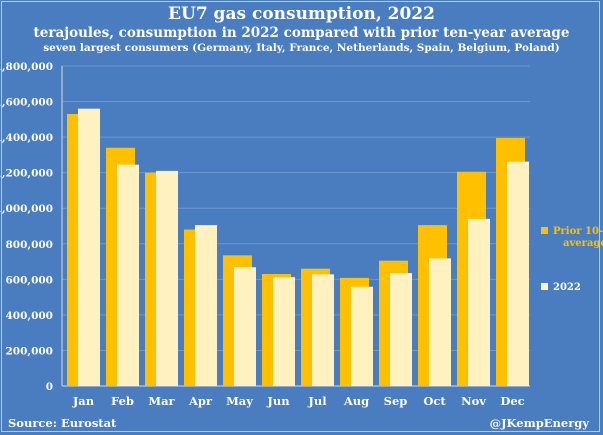 This screenshot has width=603, height=435. Describe the element at coordinates (301, 14) in the screenshot. I see `chart-title: EU7 gas consumption, 2022` at that location.